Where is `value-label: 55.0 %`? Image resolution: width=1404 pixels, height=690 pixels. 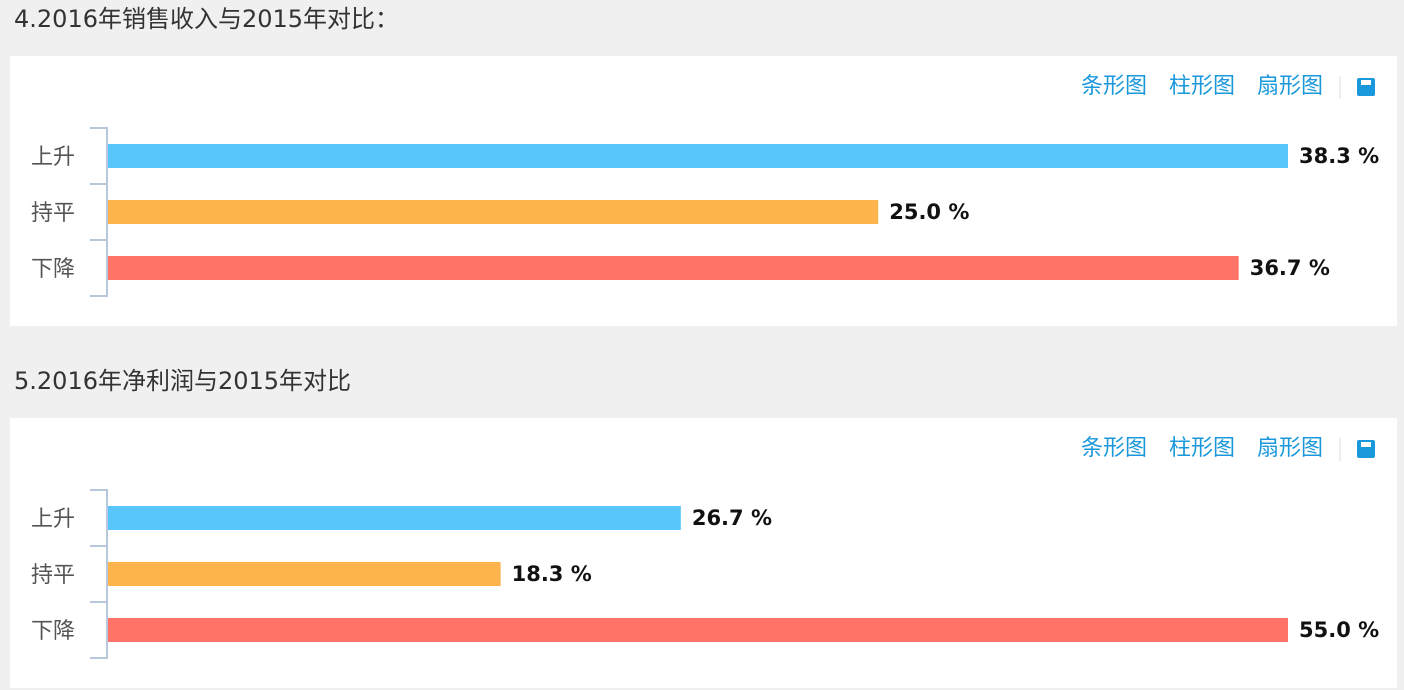
value-label: 55.0 % is located at coordinates (1339, 630).